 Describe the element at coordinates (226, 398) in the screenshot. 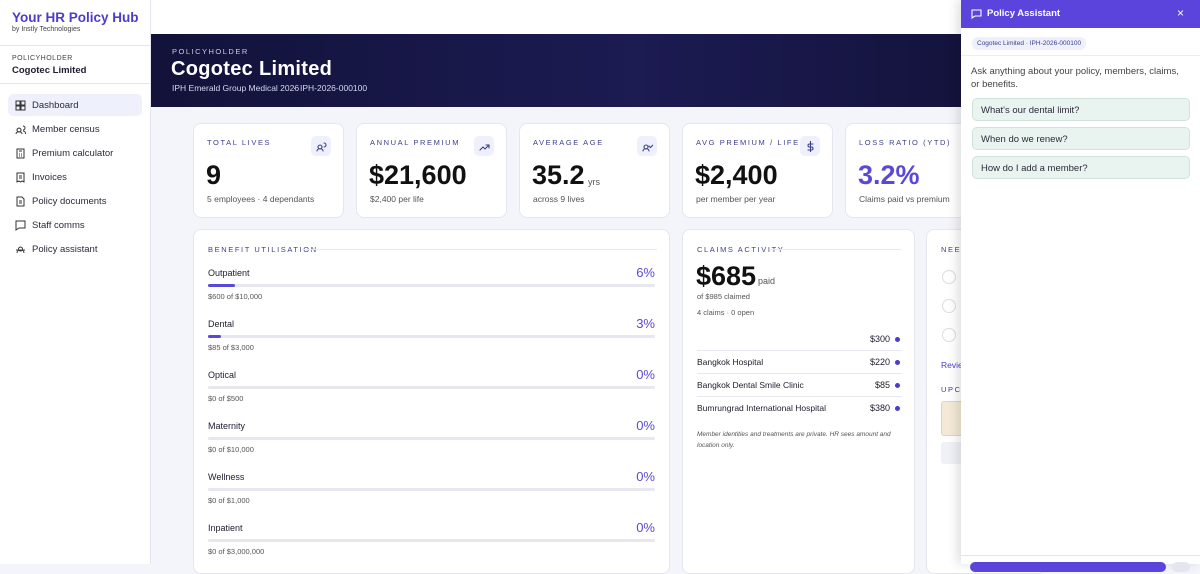

I see `benefit-detail: $0 of $500` at that location.